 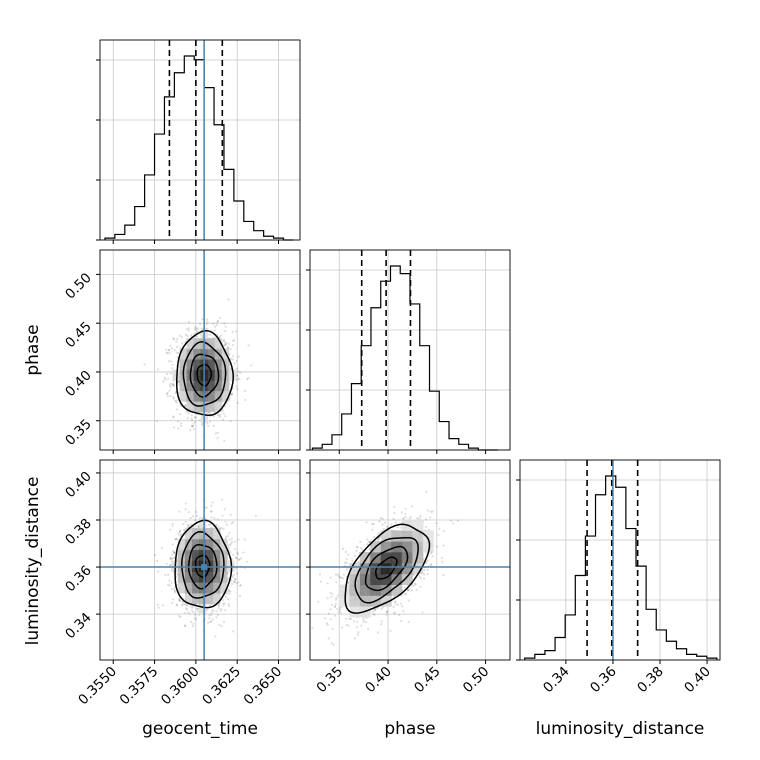 I want to click on x-axis-label-geocent-time: geocent_time, so click(x=200, y=729).